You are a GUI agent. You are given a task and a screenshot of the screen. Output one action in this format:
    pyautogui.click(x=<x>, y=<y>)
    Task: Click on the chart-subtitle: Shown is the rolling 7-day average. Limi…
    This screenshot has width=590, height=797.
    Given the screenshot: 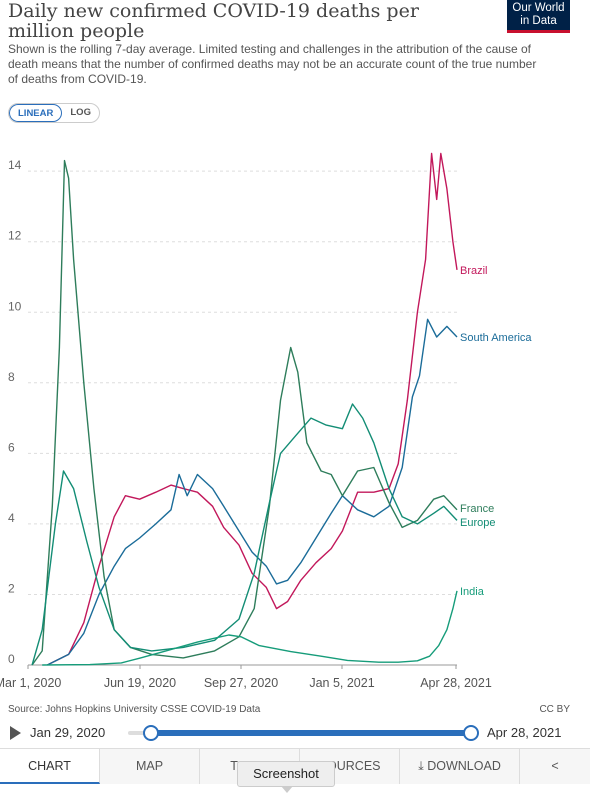 What is the action you would take?
    pyautogui.click(x=272, y=64)
    